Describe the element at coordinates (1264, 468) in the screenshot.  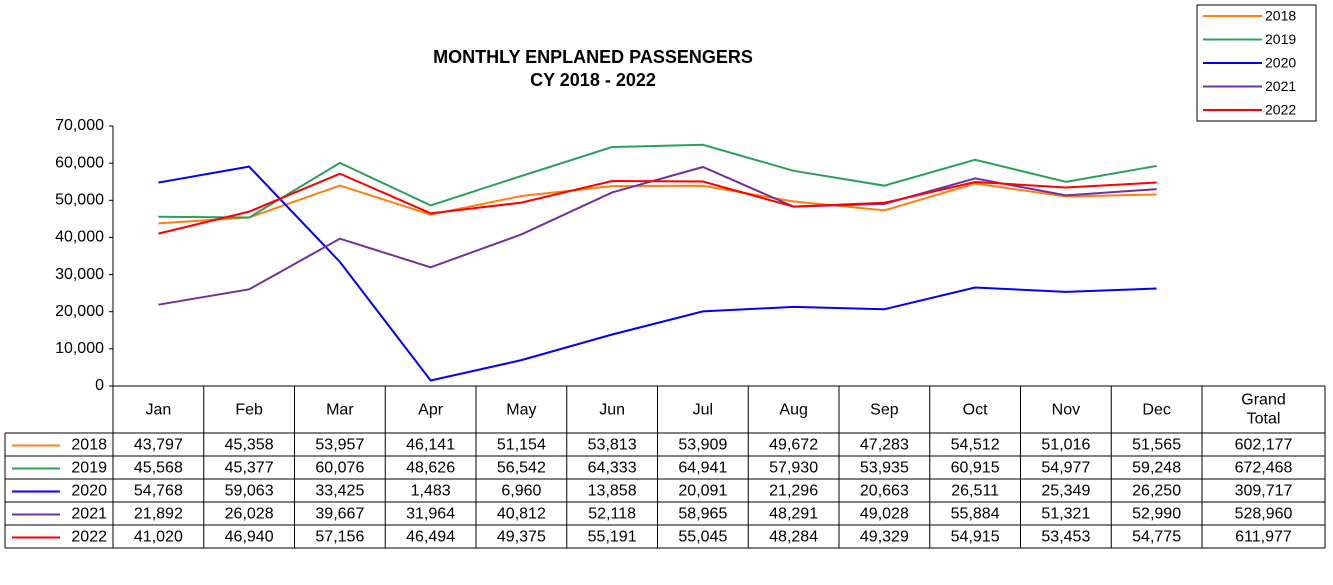
I see `table-total: 672,468` at that location.